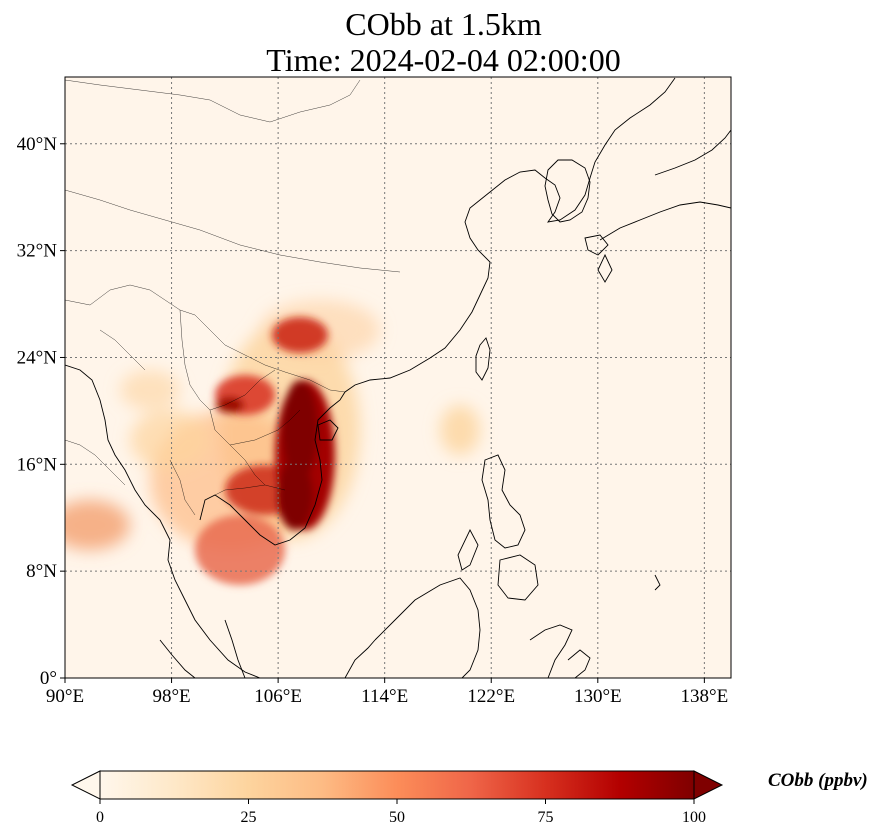  What do you see at coordinates (65, 696) in the screenshot?
I see `lon-tick-label: 90°E` at bounding box center [65, 696].